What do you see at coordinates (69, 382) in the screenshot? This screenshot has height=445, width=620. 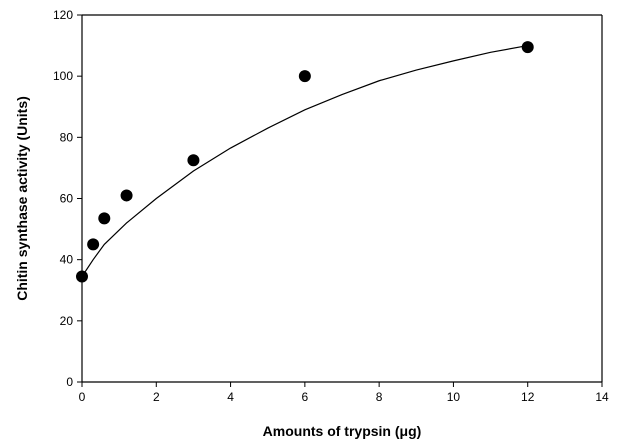 I see `y-tick-label: 0` at bounding box center [69, 382].